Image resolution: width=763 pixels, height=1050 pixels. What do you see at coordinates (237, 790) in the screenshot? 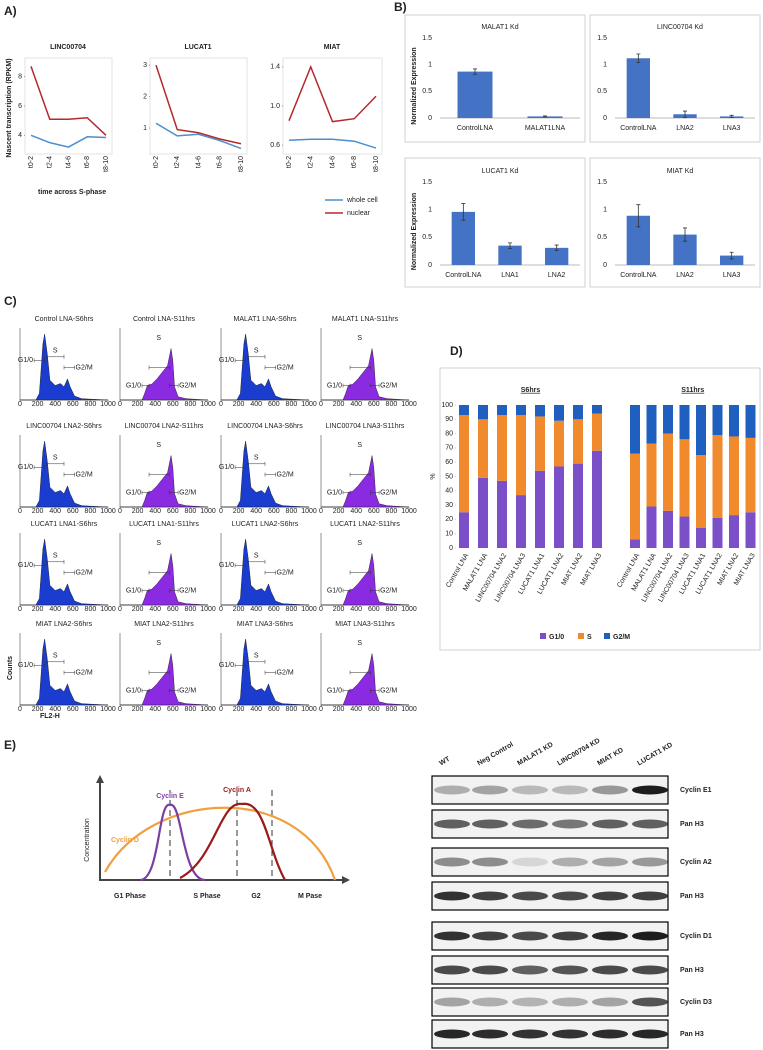
I see `curve-label: Cyclin A` at bounding box center [237, 790].